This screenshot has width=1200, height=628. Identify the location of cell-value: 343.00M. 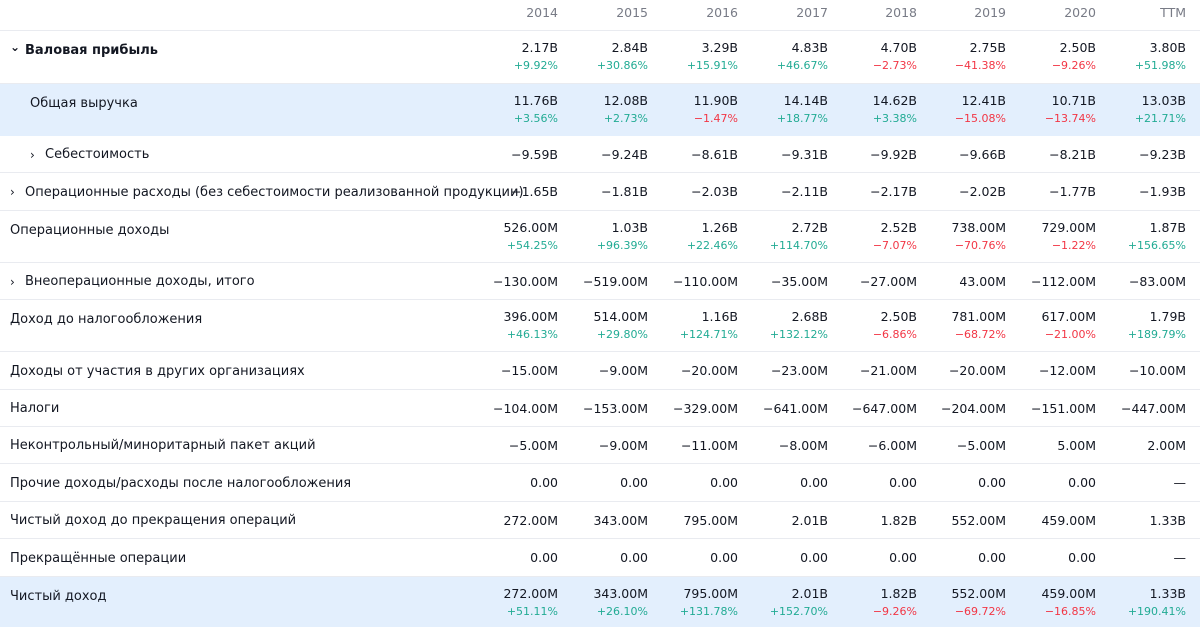
(620, 593).